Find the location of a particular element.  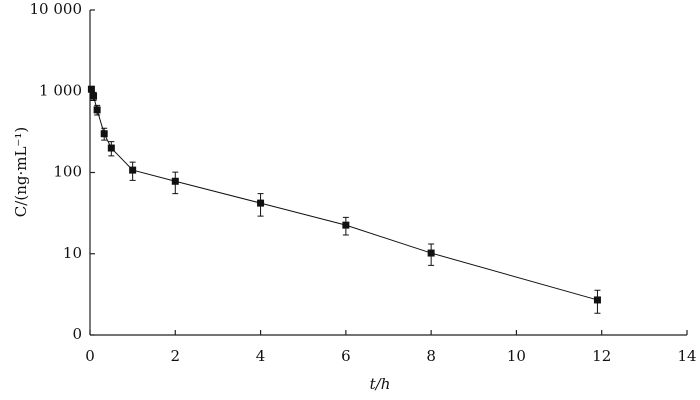

x-tick-label: 14 is located at coordinates (686, 356).